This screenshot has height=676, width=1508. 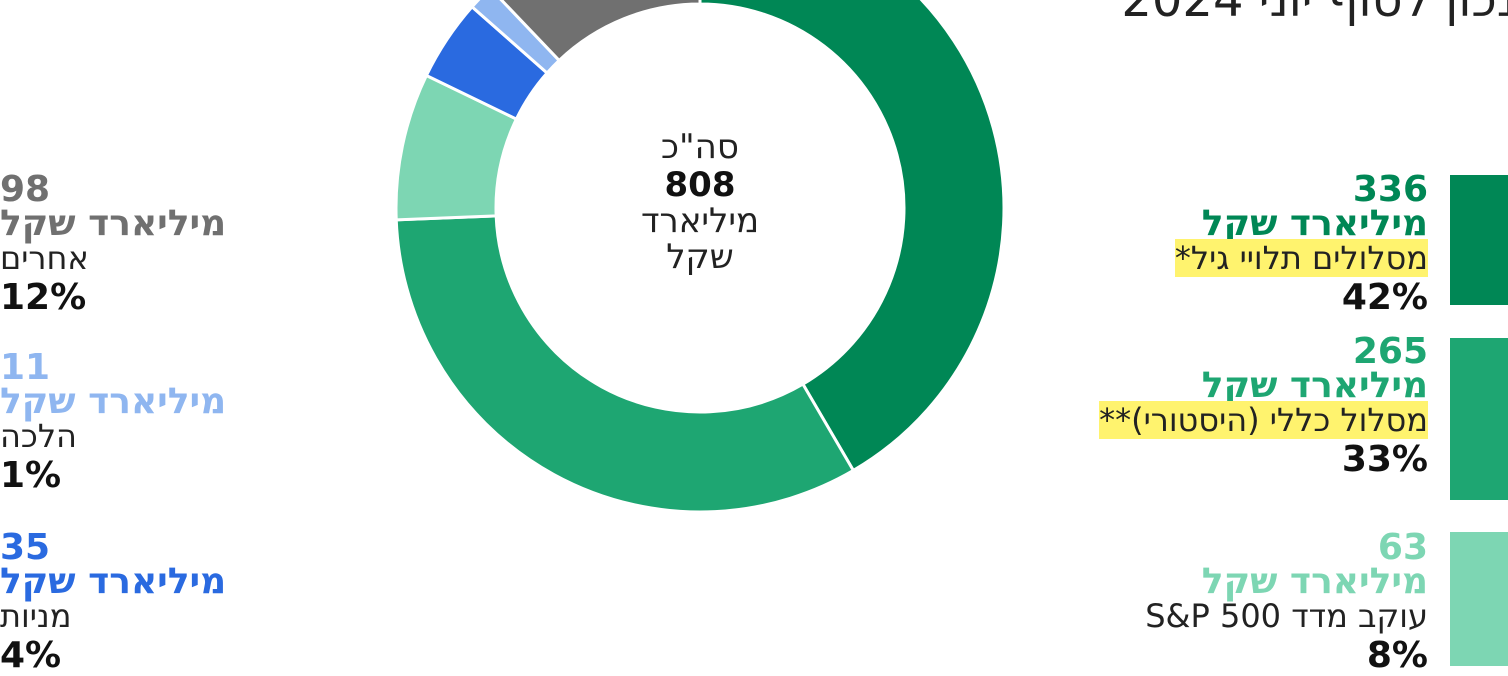 What do you see at coordinates (31, 475) in the screenshot?
I see `legend-percent: 1%` at bounding box center [31, 475].